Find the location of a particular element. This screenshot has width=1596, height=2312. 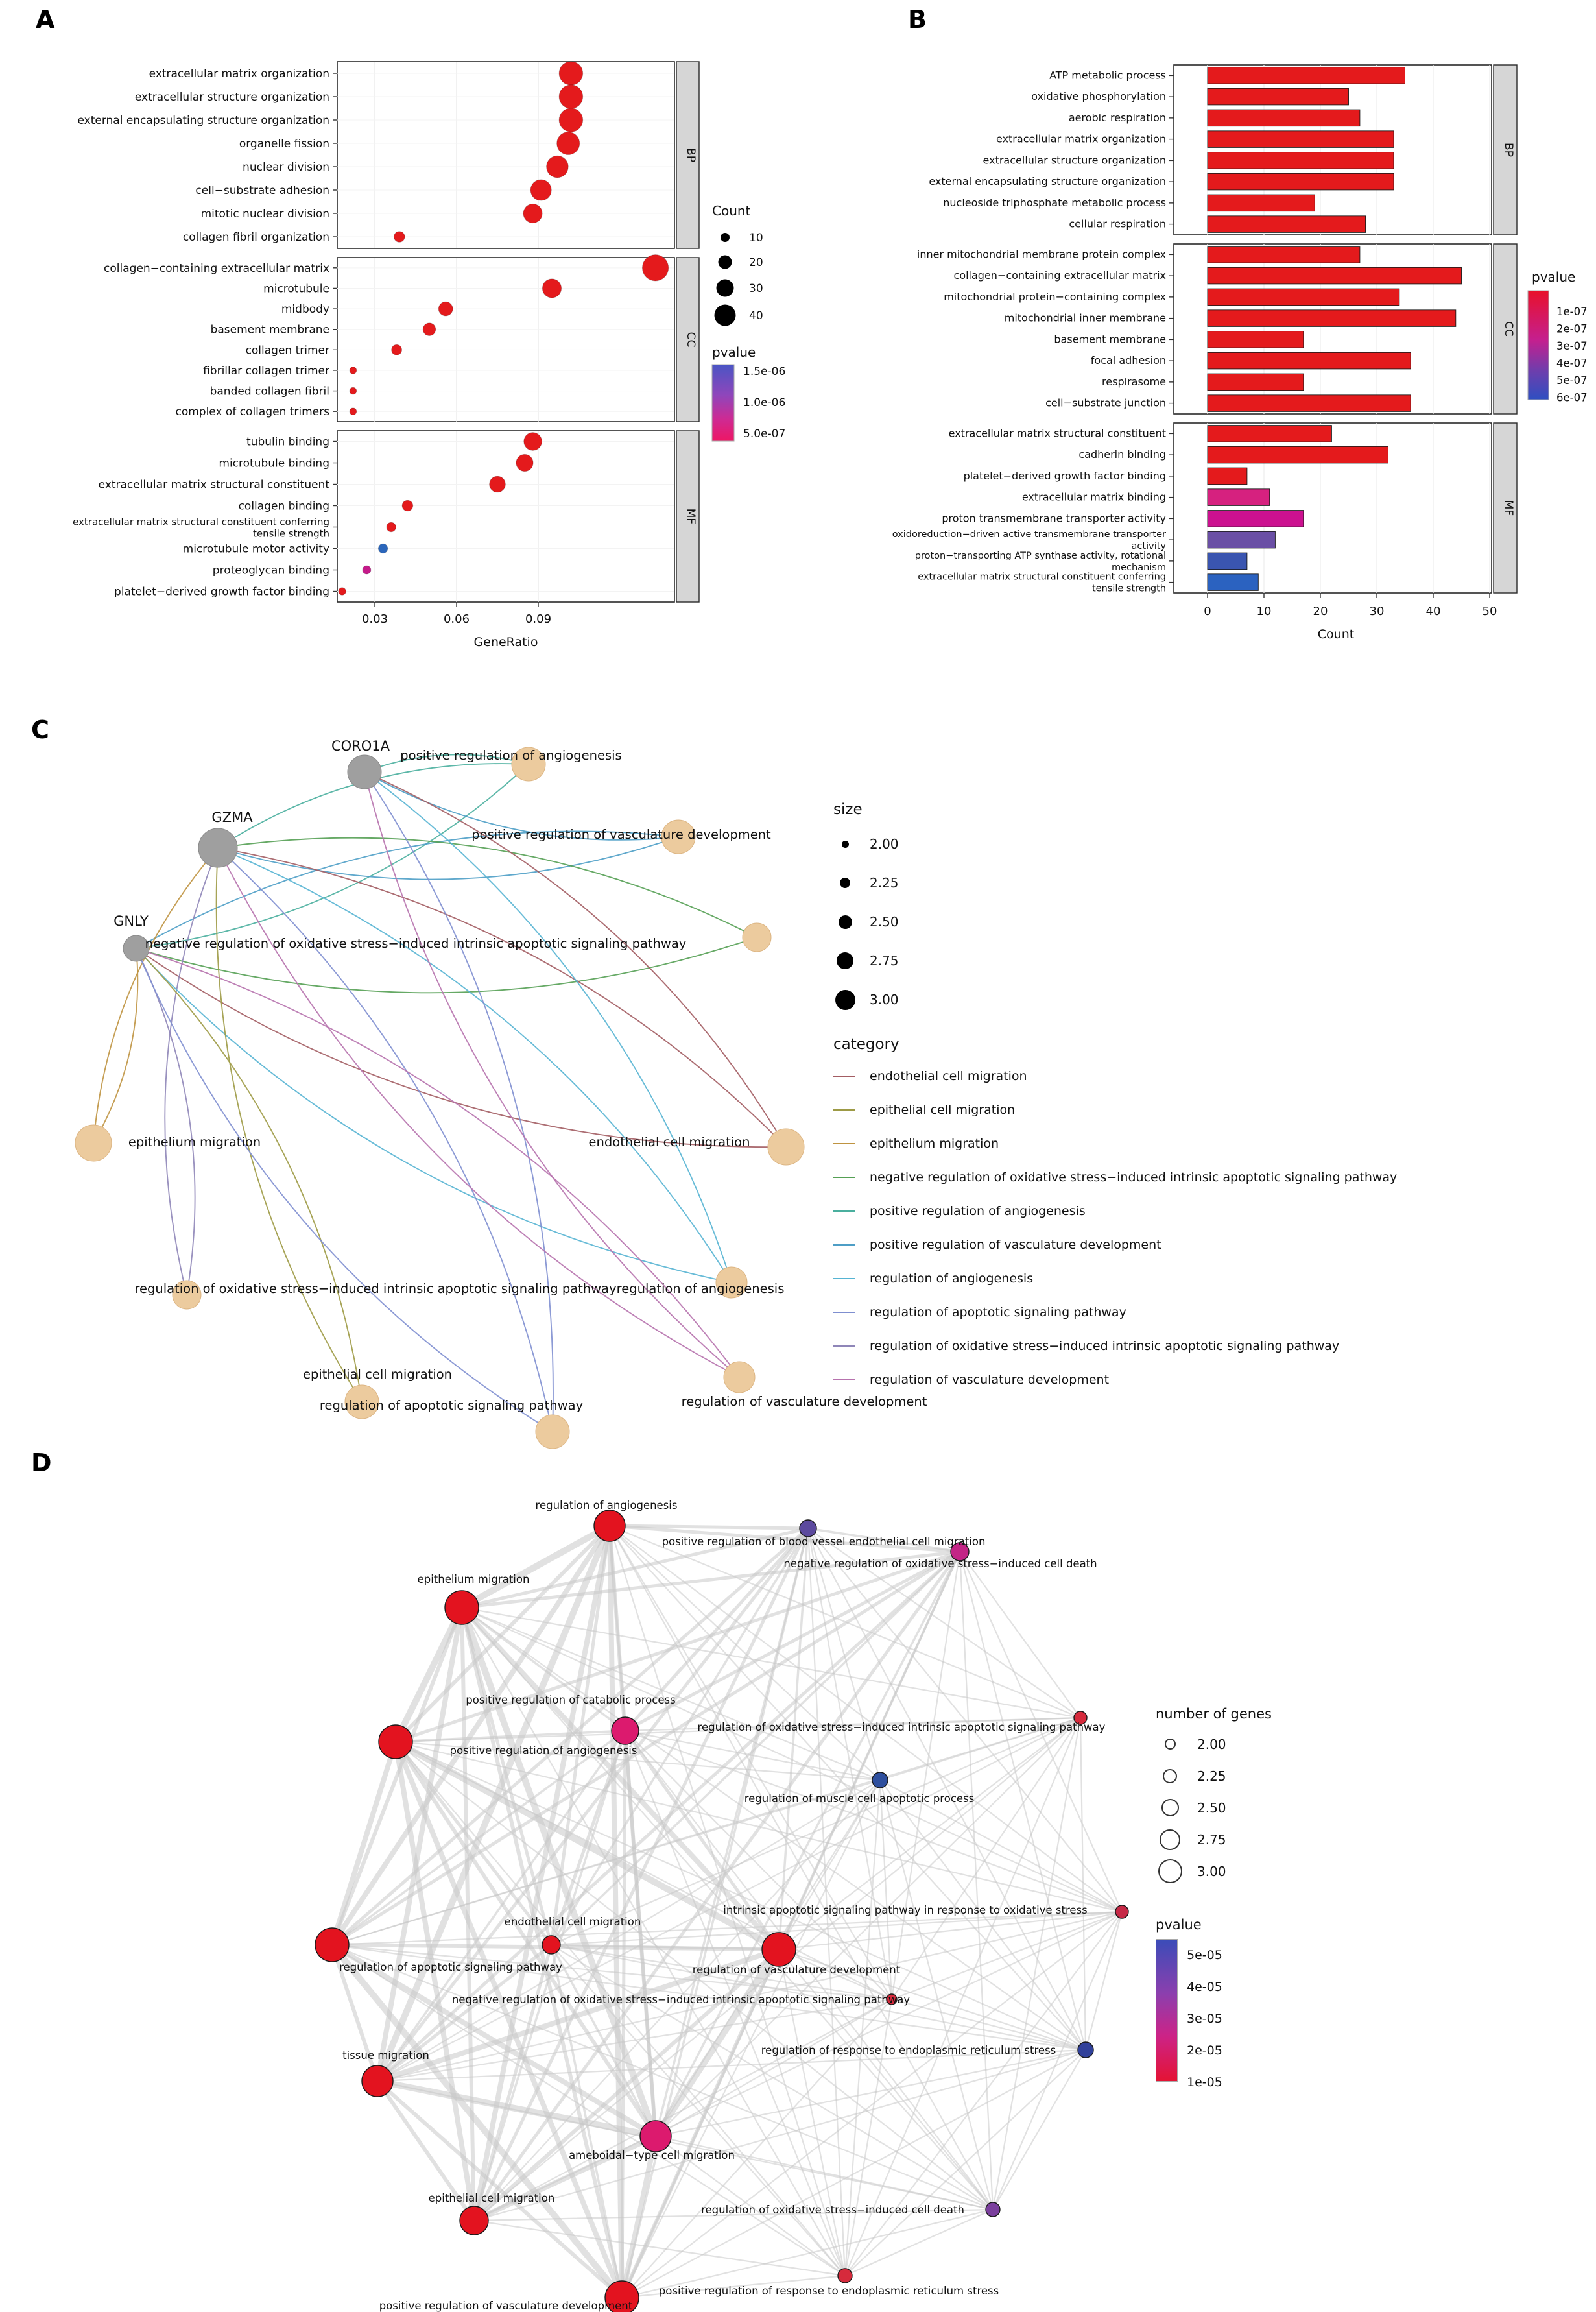

count-legend-dot is located at coordinates (725, 237).